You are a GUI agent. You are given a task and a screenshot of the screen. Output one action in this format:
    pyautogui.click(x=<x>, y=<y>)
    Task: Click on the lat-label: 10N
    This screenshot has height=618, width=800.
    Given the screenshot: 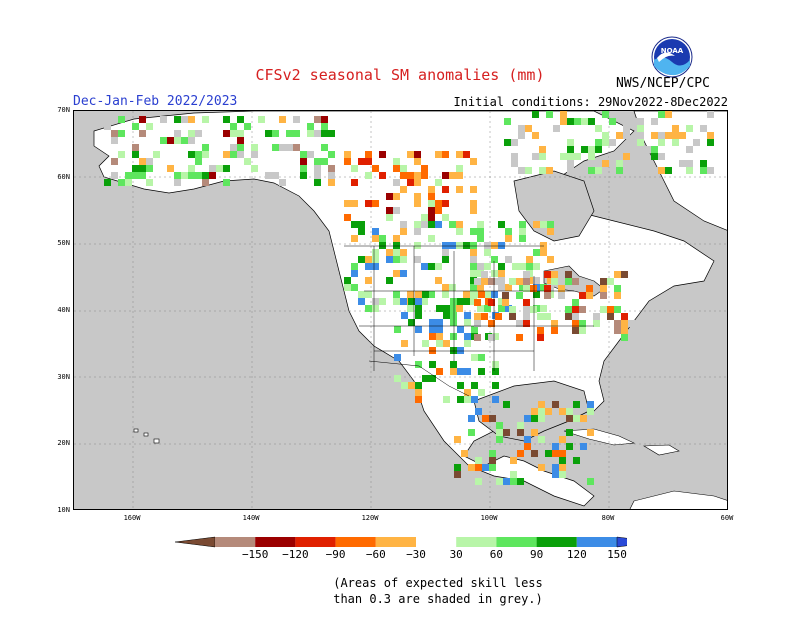 What is the action you would take?
    pyautogui.click(x=63, y=510)
    